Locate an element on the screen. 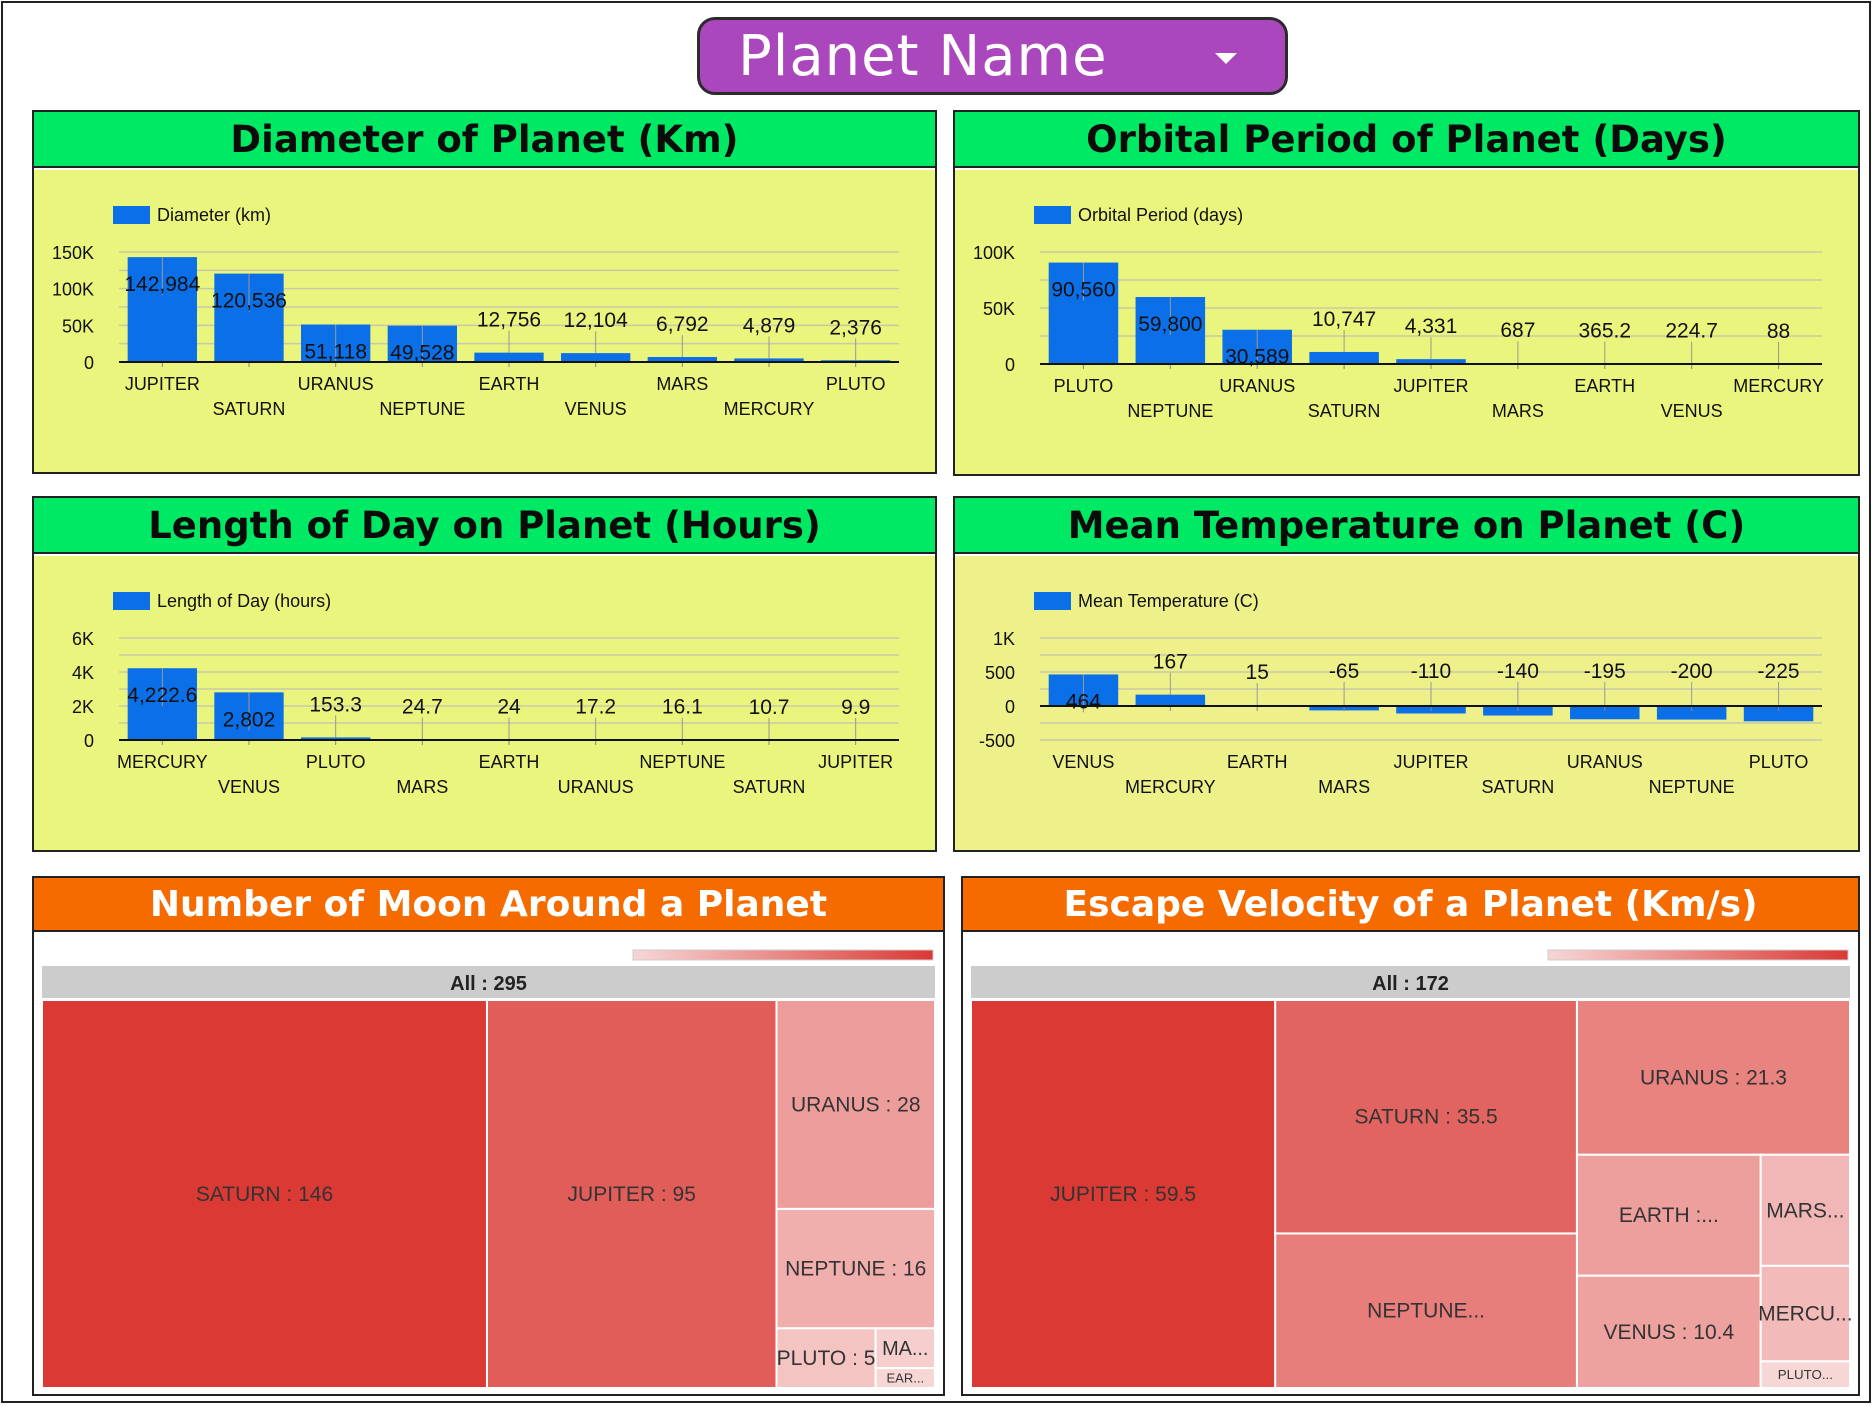 This screenshot has height=1407, width=1875. moons-root-label: All : 295 is located at coordinates (488, 984).